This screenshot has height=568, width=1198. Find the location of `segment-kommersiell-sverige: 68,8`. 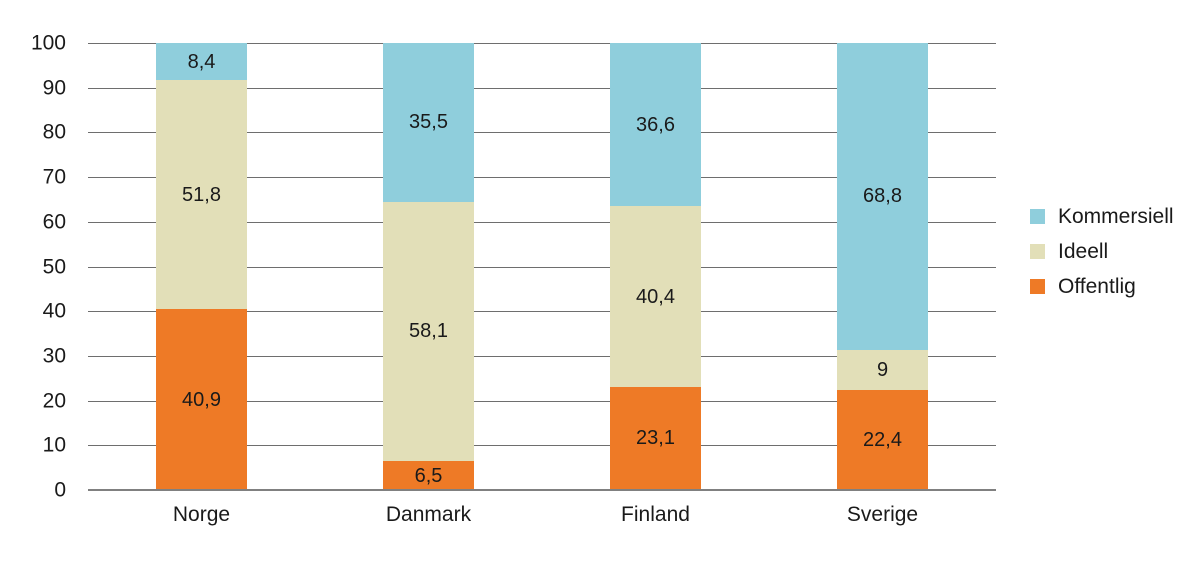

segment-kommersiell-sverige: 68,8 is located at coordinates (882, 196).